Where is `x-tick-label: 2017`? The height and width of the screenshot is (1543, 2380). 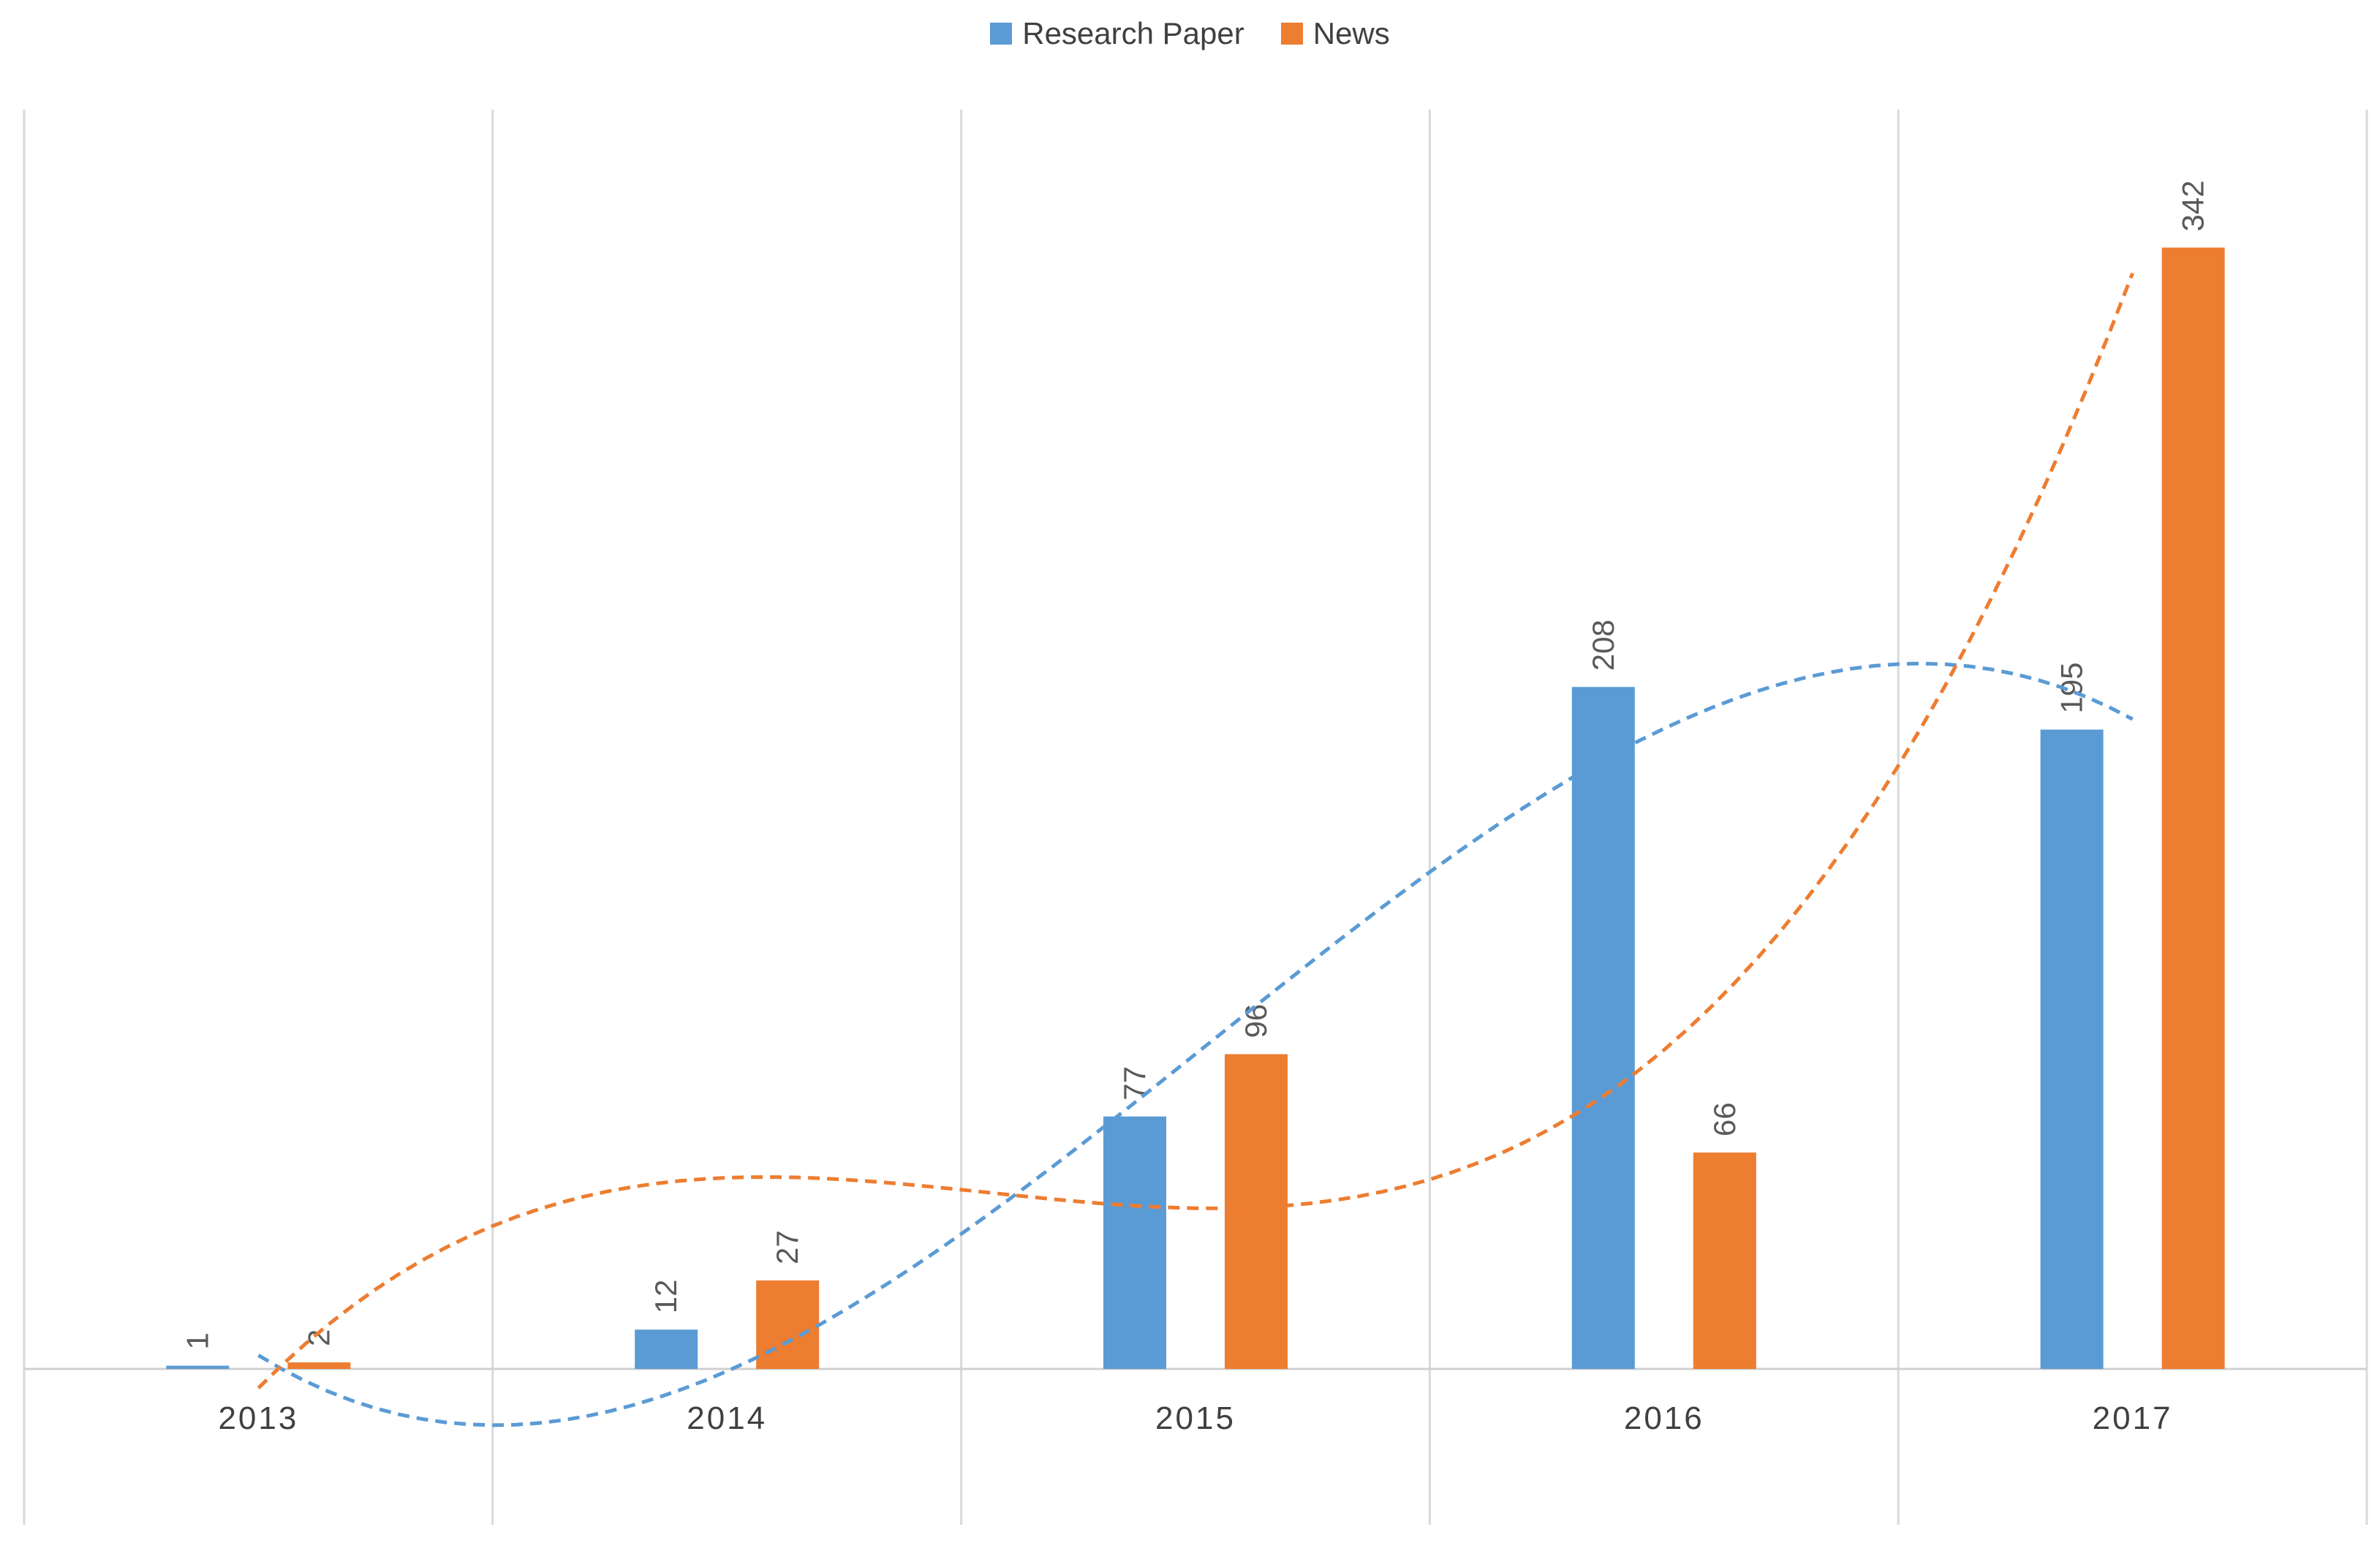
x-tick-label: 2017 is located at coordinates (2133, 1418).